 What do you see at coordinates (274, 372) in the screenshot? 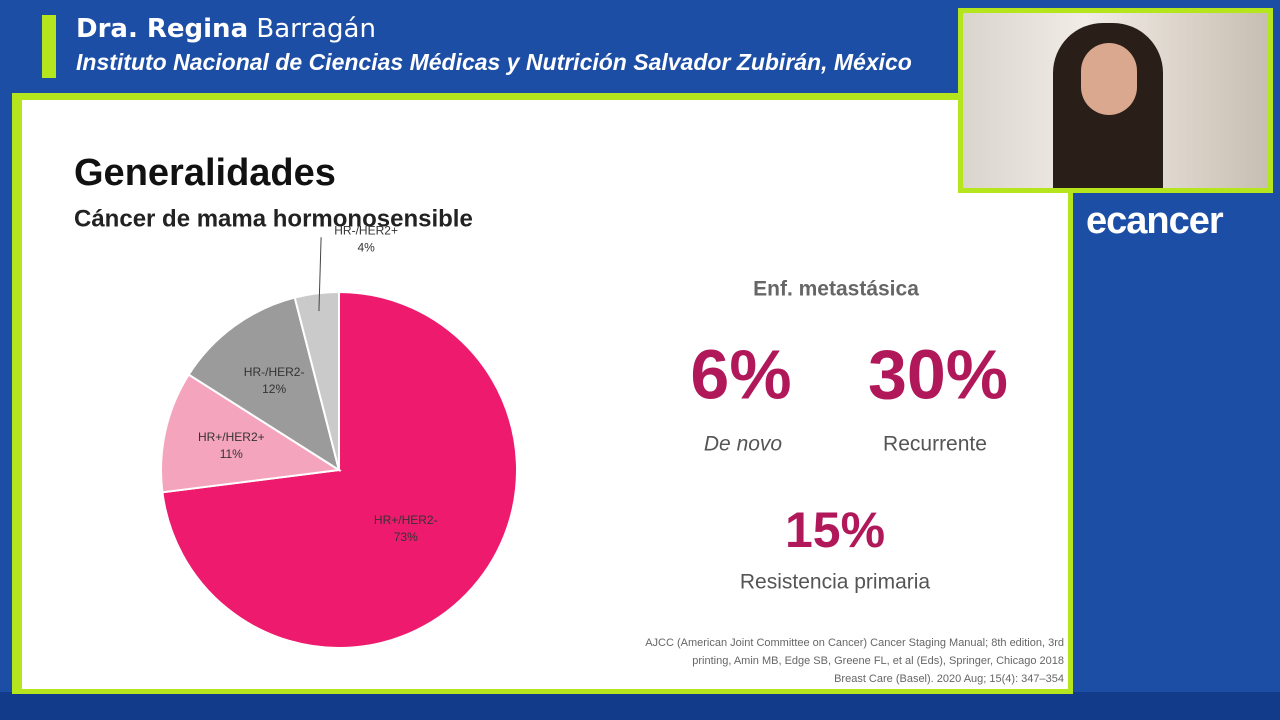
I see `slice-label: HR-/HER2-` at bounding box center [274, 372].